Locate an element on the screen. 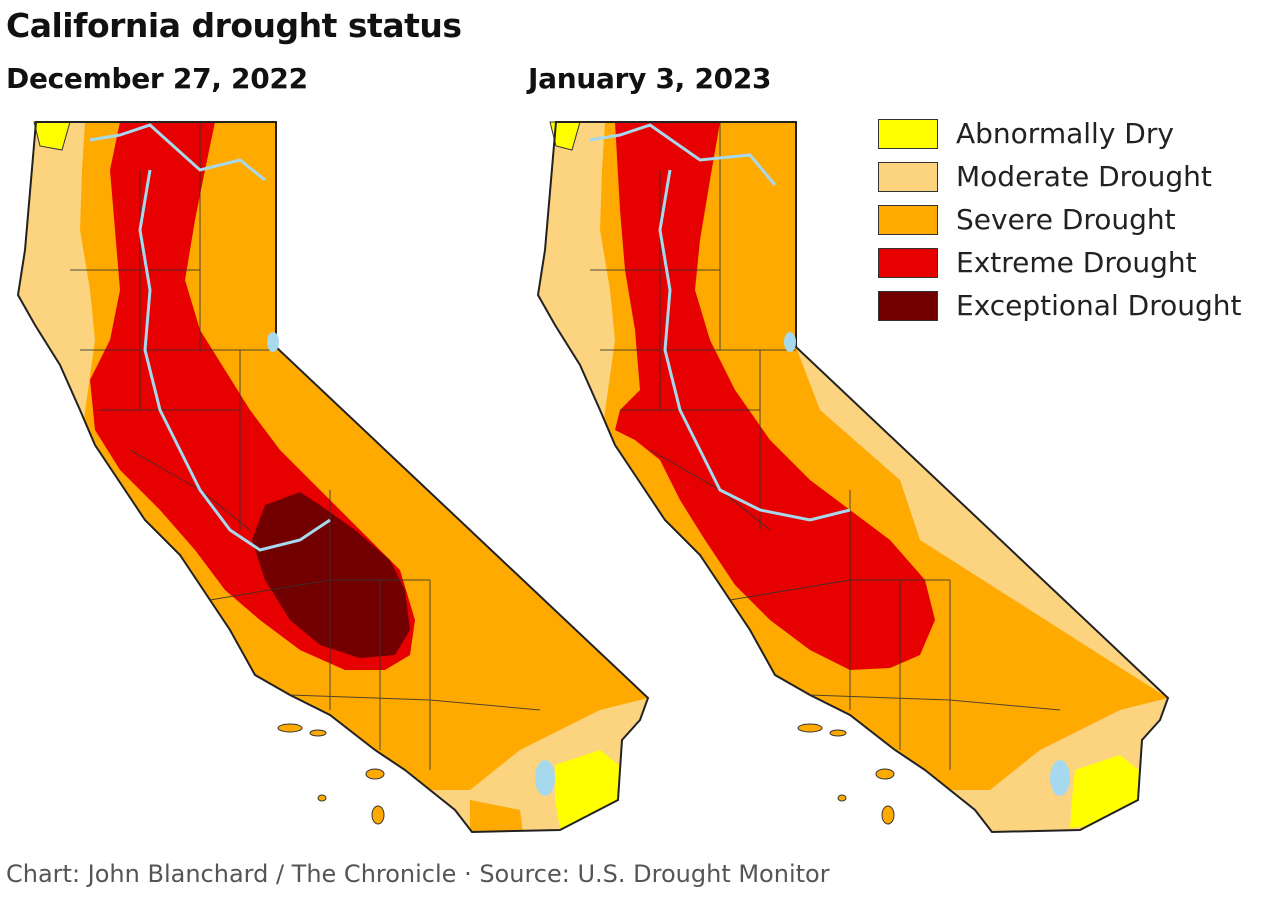 Image resolution: width=1280 pixels, height=902 pixels. legend-item-moderate-drought: Moderate Drought is located at coordinates (1059, 176).